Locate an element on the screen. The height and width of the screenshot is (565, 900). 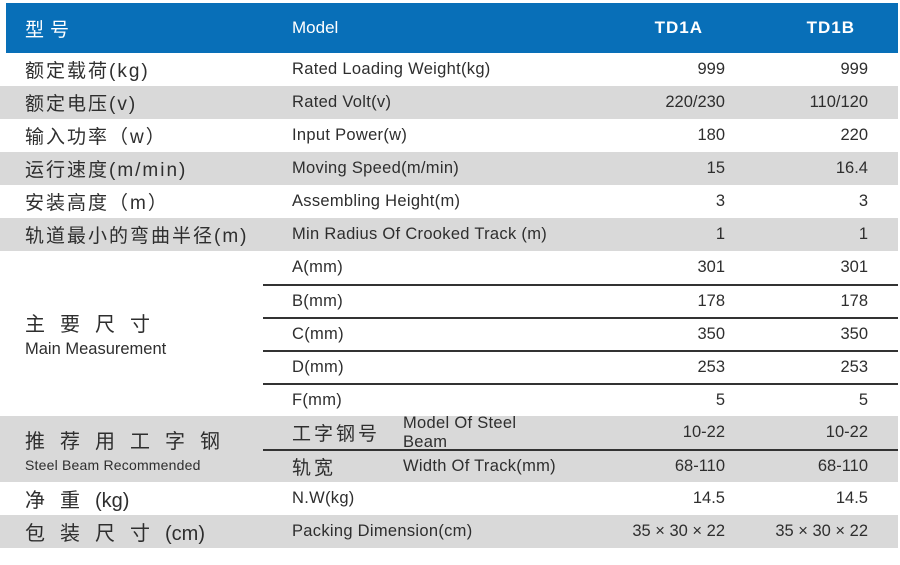
table-row: 净重(kg) N.W(kg) 14.5 14.5 is located at coordinates (449, 498).